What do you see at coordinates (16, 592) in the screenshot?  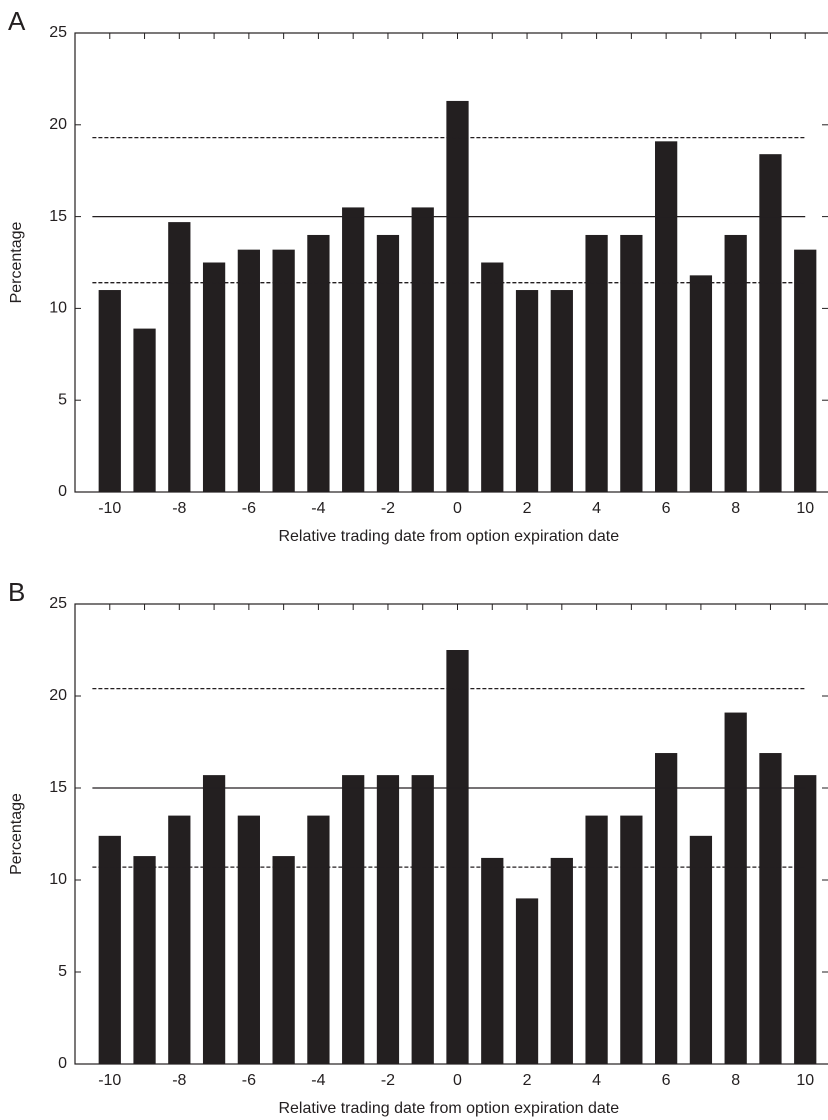 I see `panel-label: B` at bounding box center [16, 592].